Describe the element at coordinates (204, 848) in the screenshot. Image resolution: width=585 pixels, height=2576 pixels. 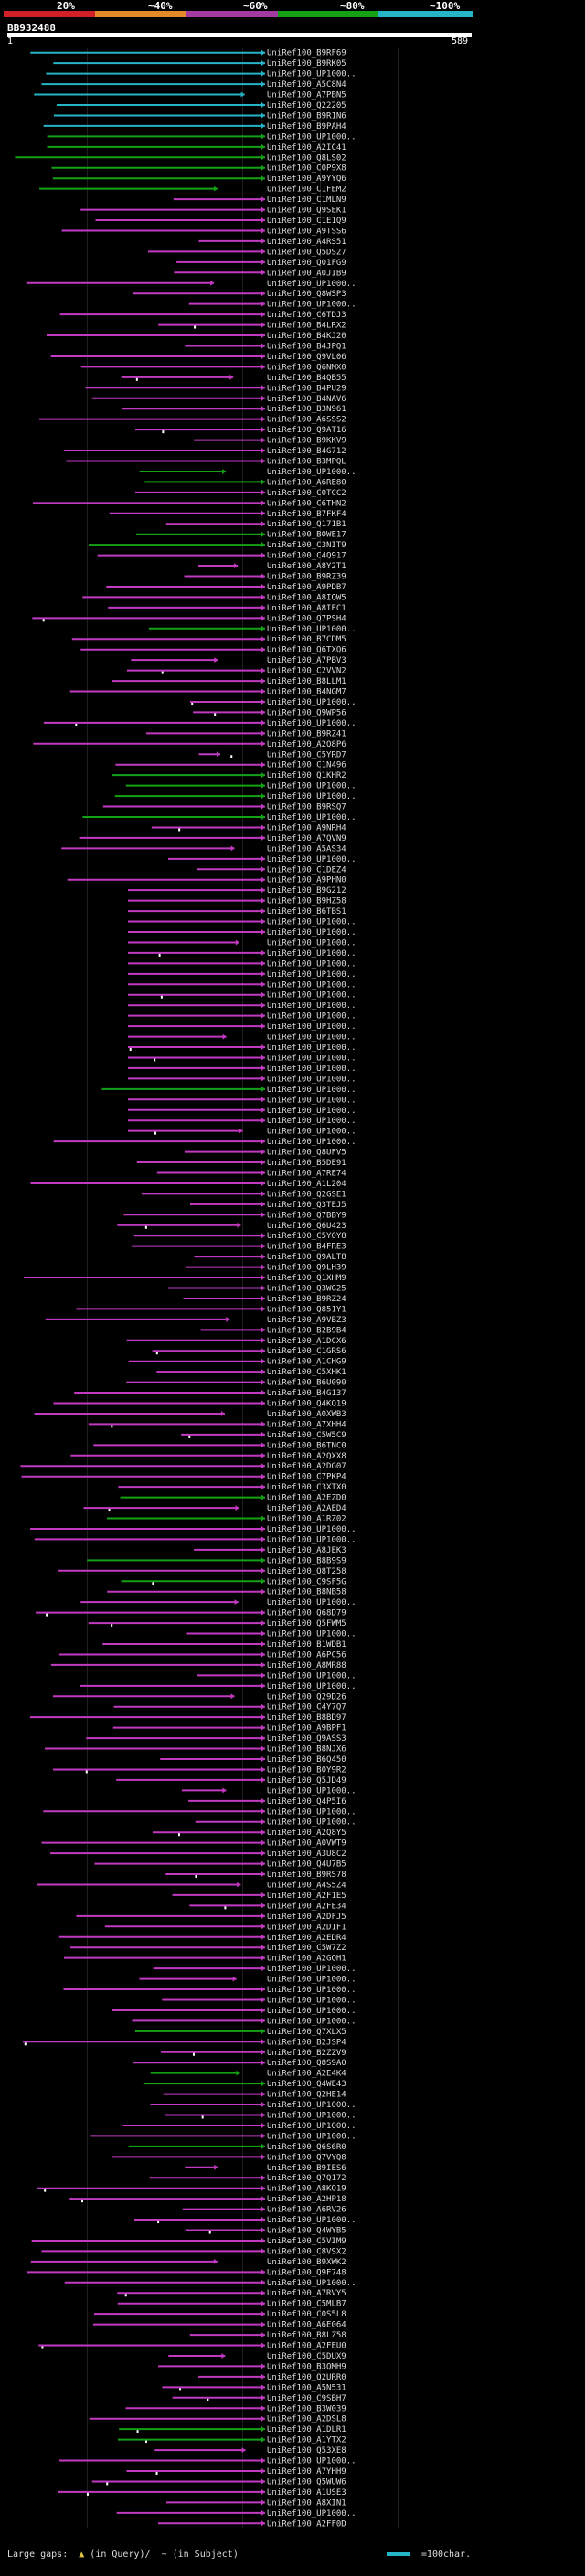
I see `hit-row: UniRef100_A5AS34` at that location.